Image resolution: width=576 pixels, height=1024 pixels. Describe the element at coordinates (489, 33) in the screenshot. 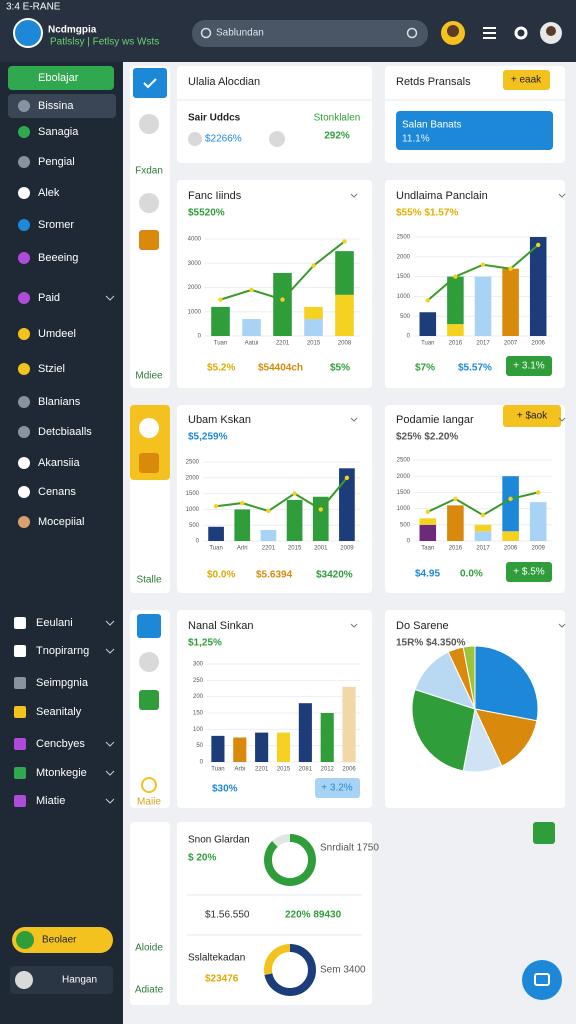

I see `menu-icon` at that location.